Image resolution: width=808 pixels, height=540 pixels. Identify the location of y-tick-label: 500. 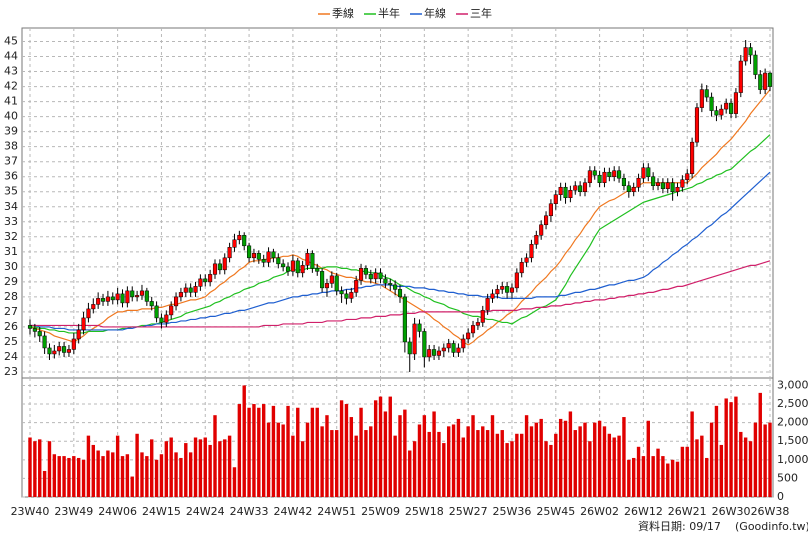
(787, 477).